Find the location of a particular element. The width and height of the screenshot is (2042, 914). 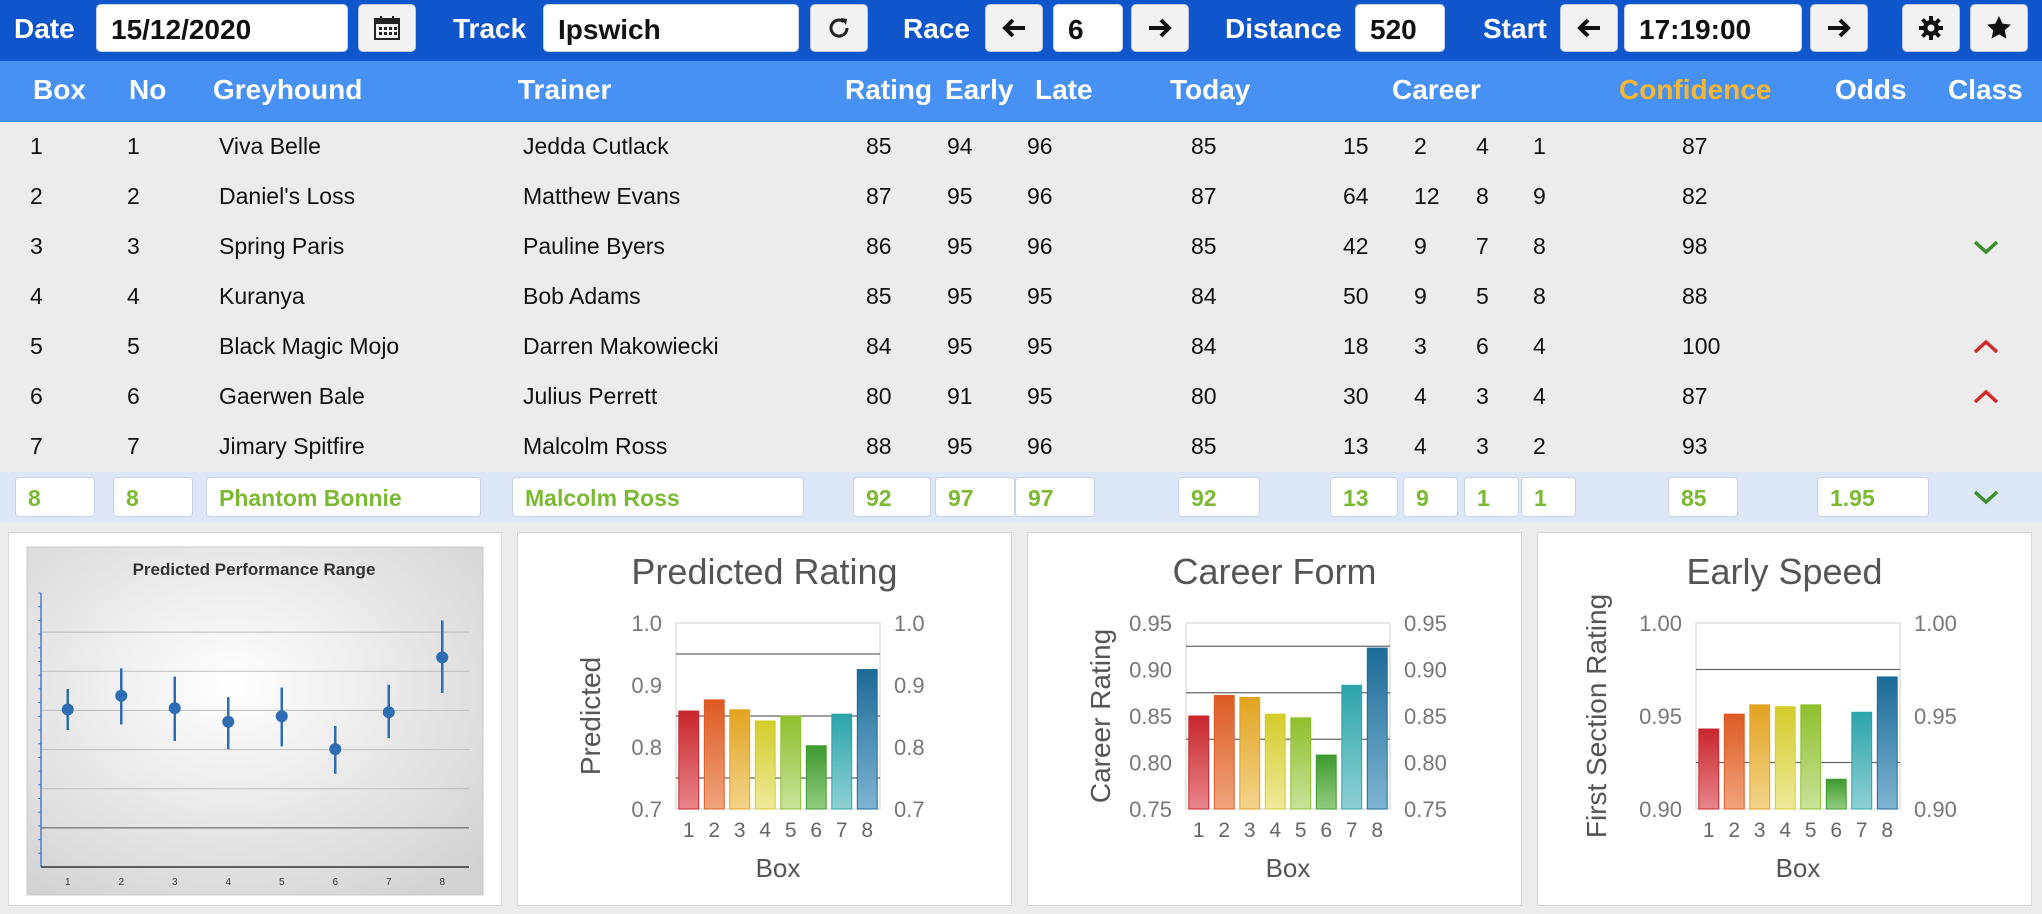

cell-greyhound: Daniel's Loss is located at coordinates (287, 196).